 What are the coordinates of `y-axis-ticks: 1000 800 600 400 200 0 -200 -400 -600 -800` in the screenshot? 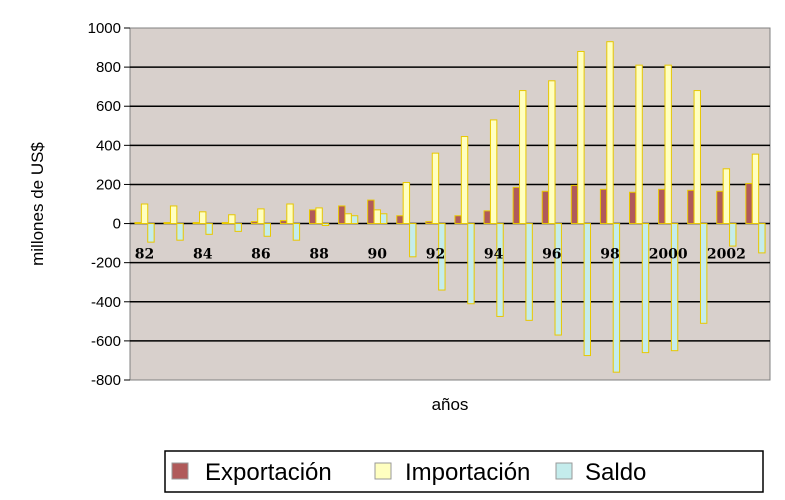 It's located at (109, 204).